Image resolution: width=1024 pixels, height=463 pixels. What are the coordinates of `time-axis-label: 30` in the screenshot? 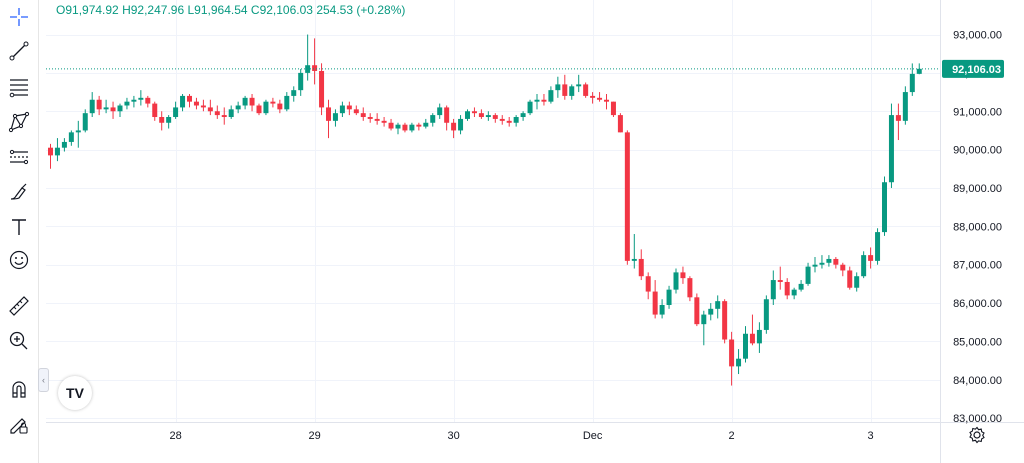 It's located at (453, 436).